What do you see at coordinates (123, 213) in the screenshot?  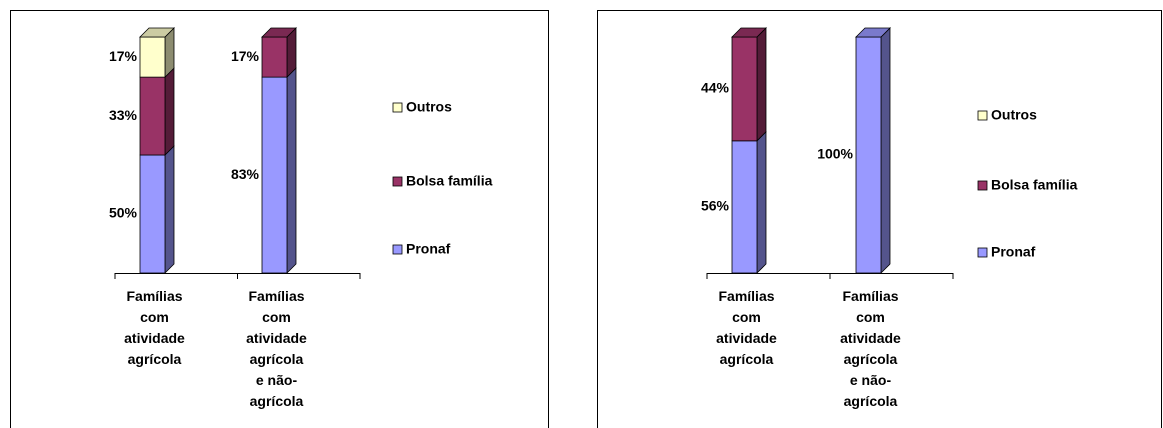 I see `data-label: 50%` at bounding box center [123, 213].